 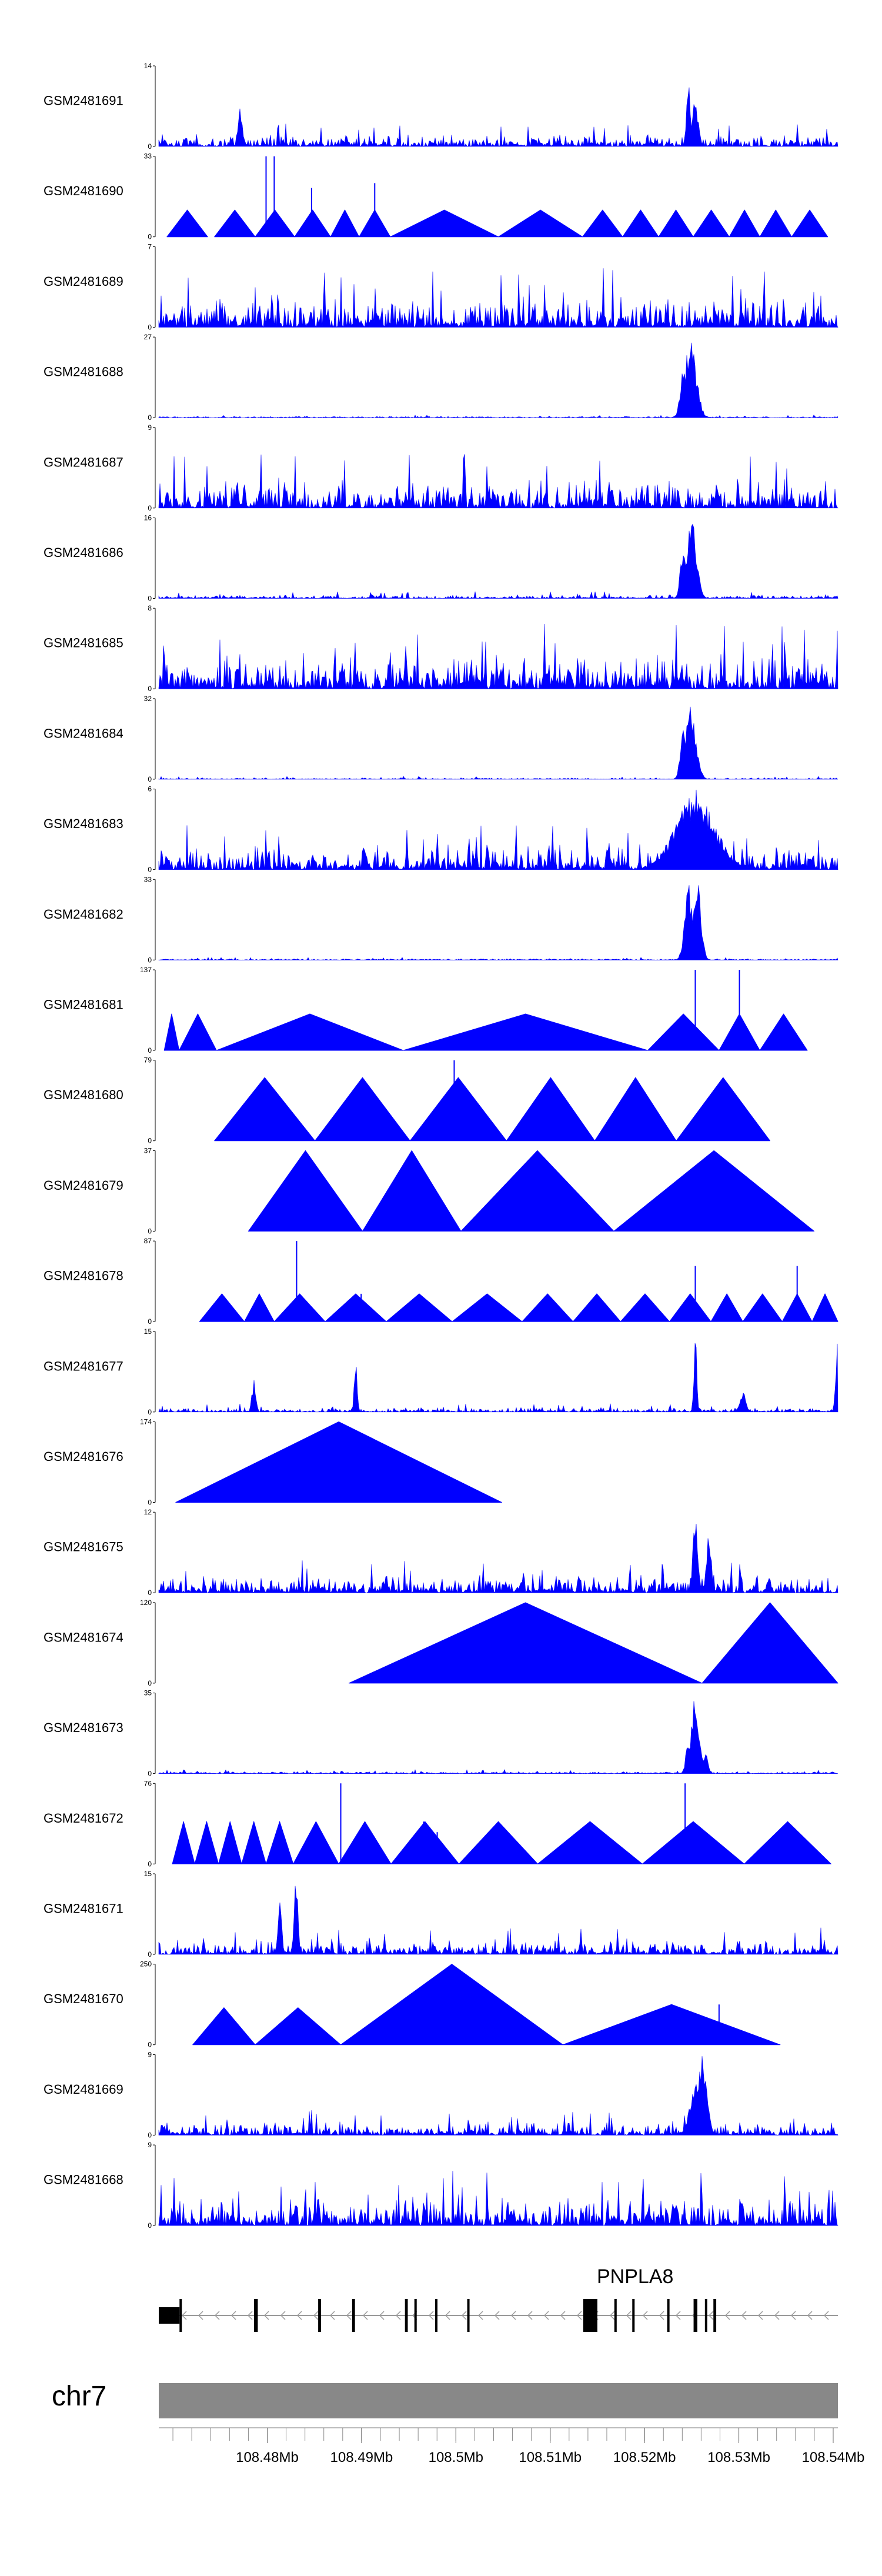 What do you see at coordinates (437, 1823) in the screenshot?
I see `coverage-track: GSM2481672 76 0` at bounding box center [437, 1823].